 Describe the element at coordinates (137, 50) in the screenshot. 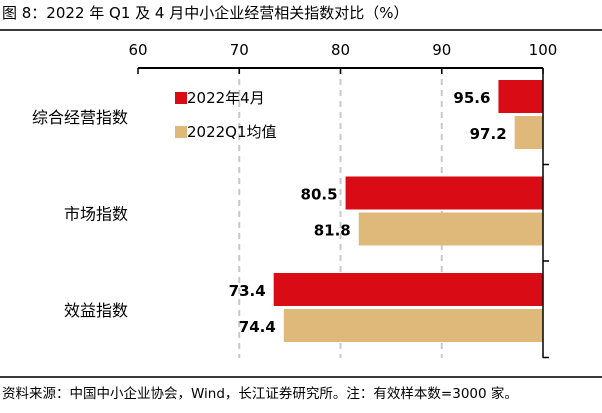

I see `x-tick-label: 60` at that location.